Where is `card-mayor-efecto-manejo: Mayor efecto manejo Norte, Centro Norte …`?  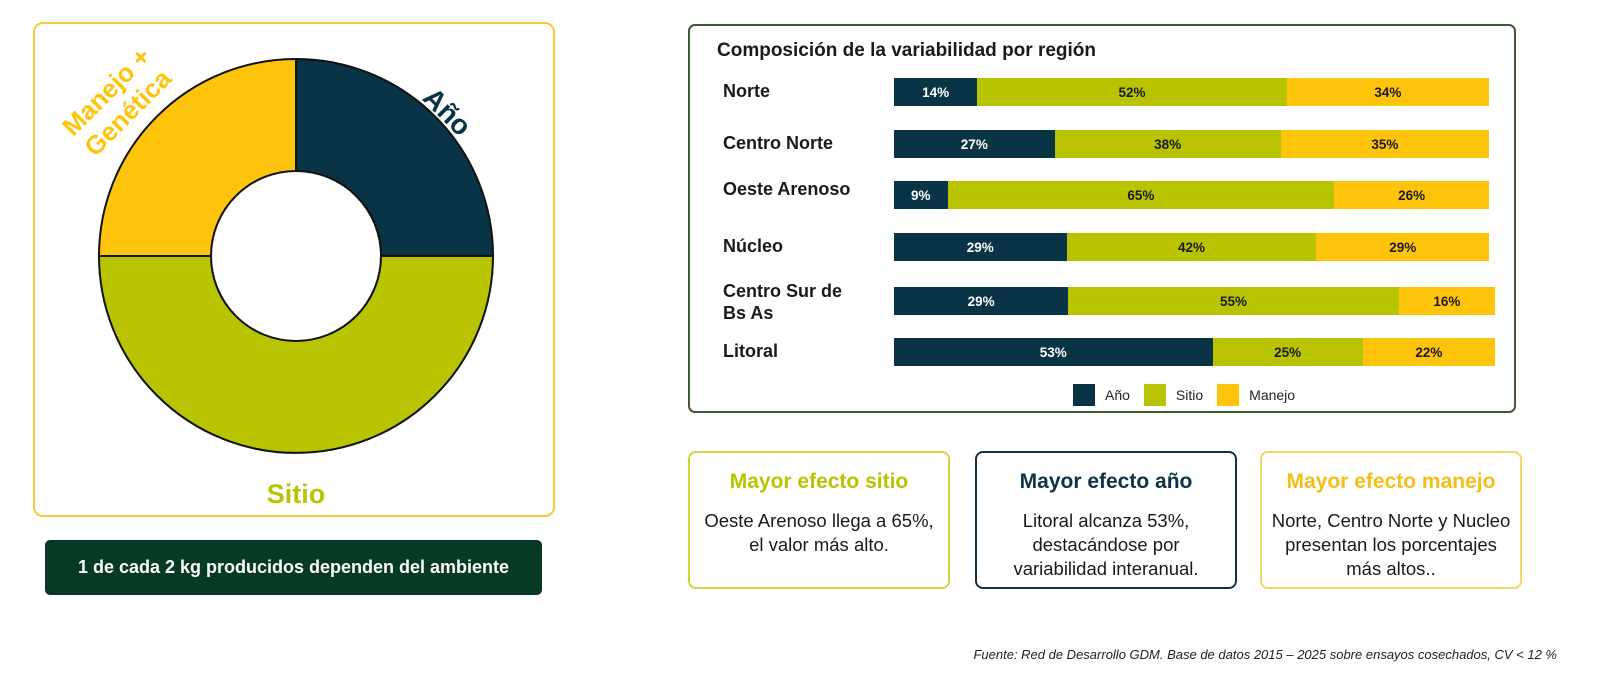
card-mayor-efecto-manejo: Mayor efecto manejo Norte, Centro Norte … is located at coordinates (1391, 520).